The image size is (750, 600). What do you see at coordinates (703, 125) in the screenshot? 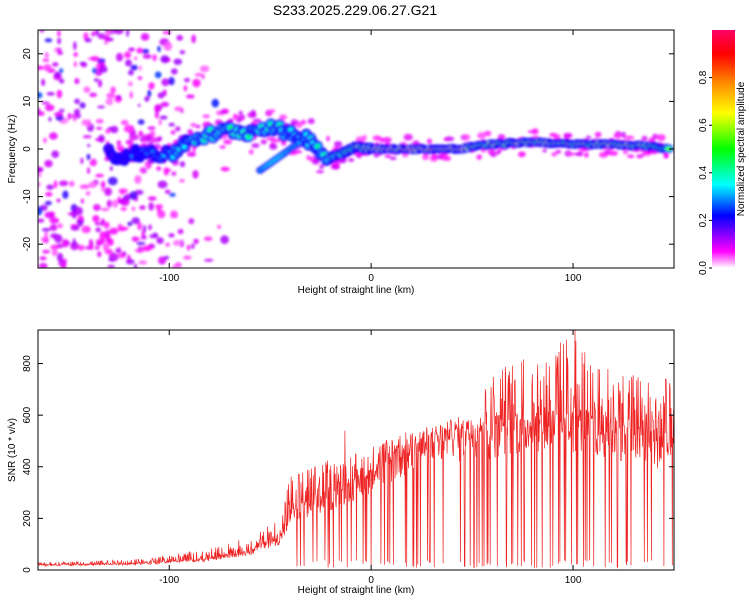
I see `colorbar-tick-label: 0.6` at bounding box center [703, 125].